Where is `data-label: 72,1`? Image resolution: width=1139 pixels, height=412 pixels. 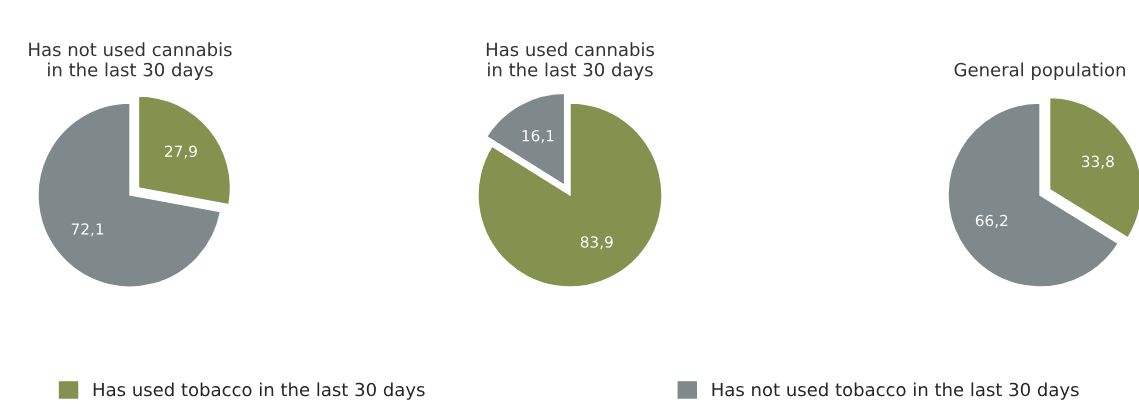 data-label: 72,1 is located at coordinates (87, 230).